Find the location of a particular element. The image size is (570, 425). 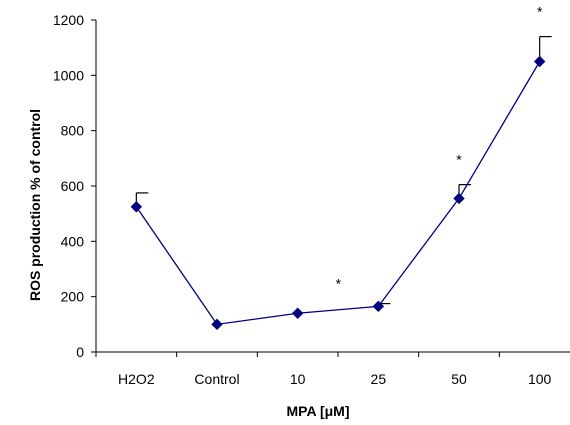

y-tick-label: 1000 is located at coordinates (68, 75).